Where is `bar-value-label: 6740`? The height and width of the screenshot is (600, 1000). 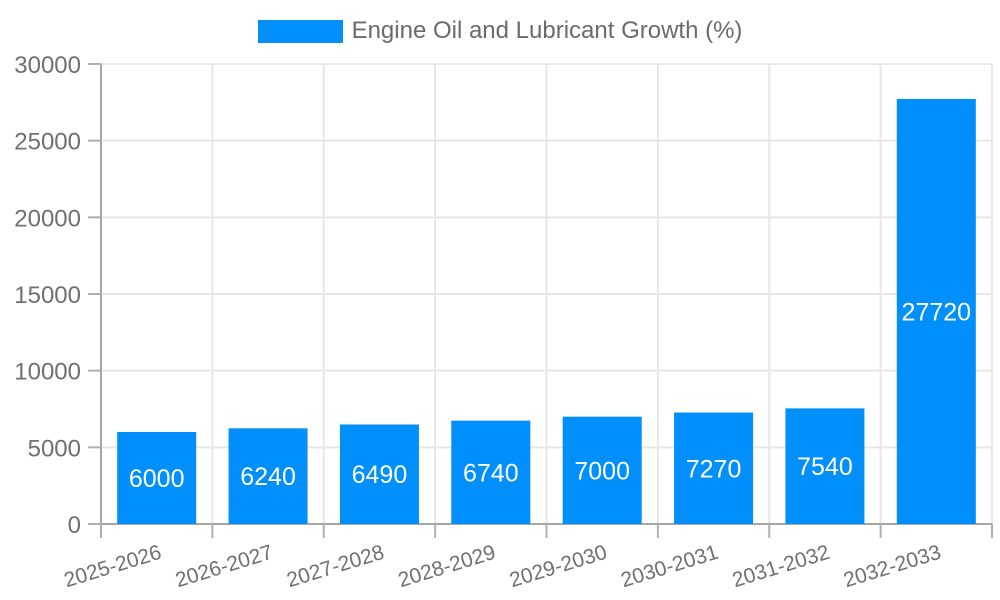
bar-value-label: 6740 is located at coordinates (491, 473).